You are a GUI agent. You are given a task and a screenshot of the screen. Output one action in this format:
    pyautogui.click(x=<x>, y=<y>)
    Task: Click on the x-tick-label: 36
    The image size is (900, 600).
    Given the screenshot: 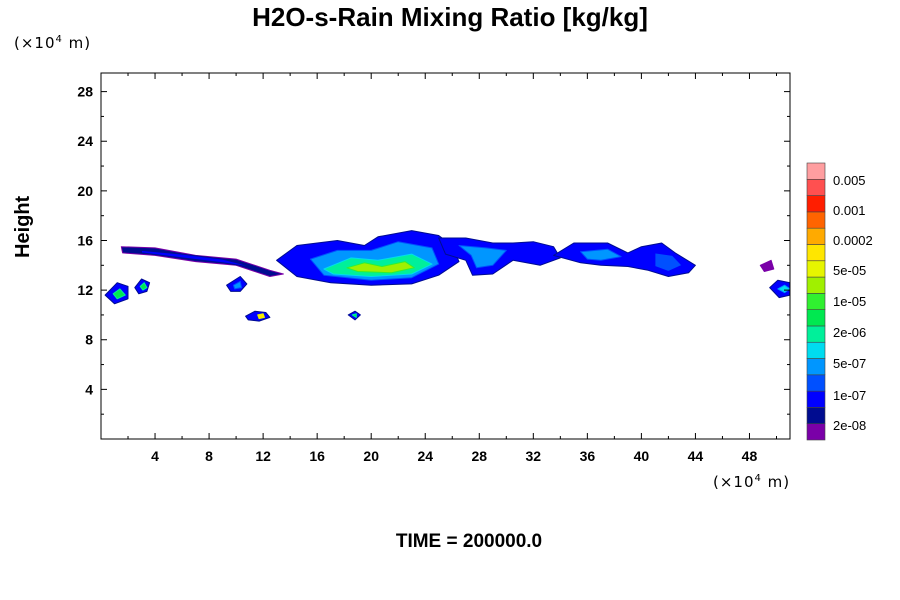 What is the action you would take?
    pyautogui.click(x=588, y=456)
    